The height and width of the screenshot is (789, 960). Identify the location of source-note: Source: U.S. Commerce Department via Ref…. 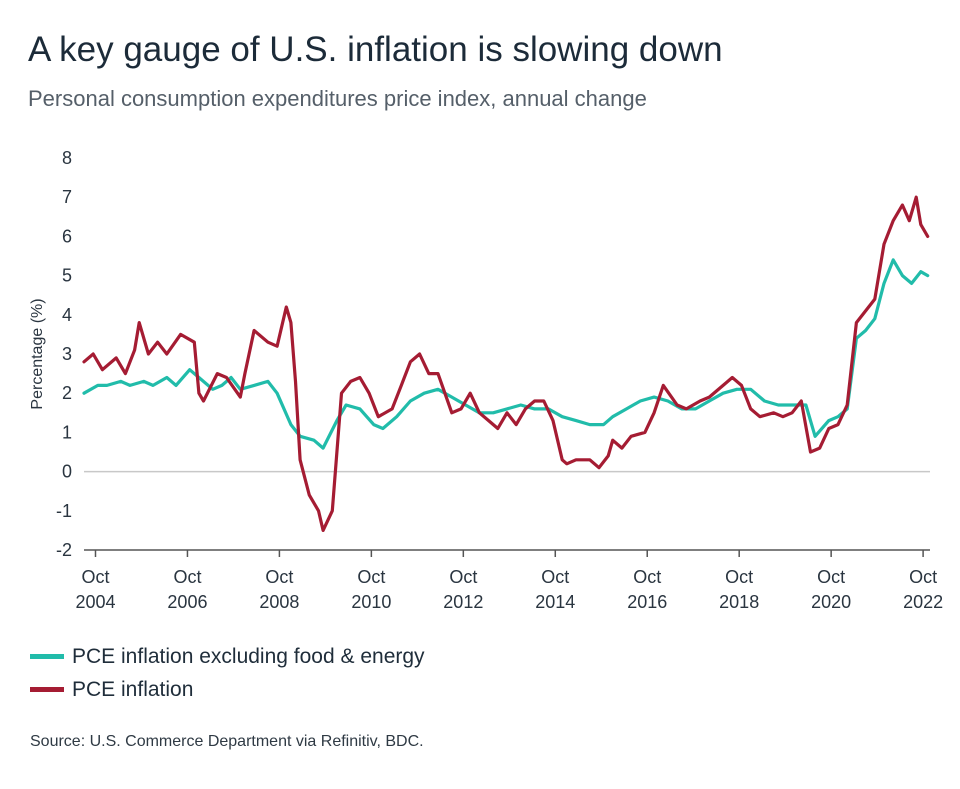
(227, 741).